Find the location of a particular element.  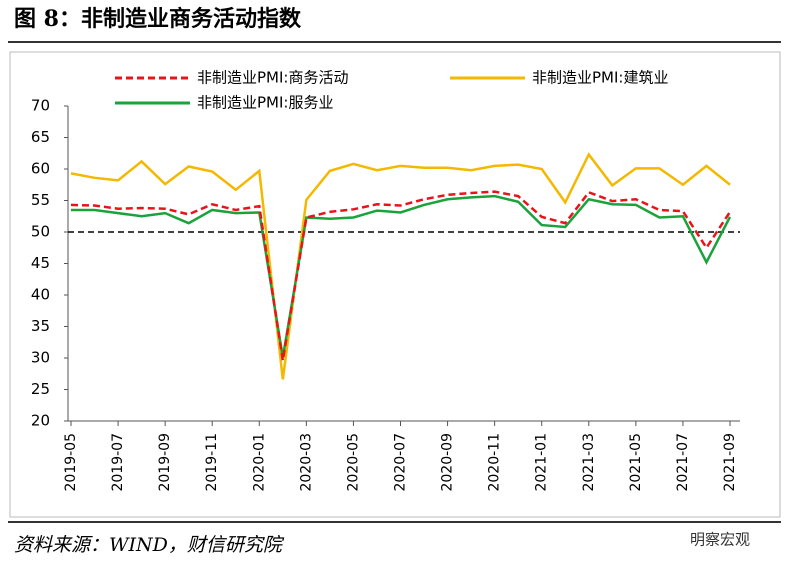

x-tick-label: 2020-07 is located at coordinates (401, 462).